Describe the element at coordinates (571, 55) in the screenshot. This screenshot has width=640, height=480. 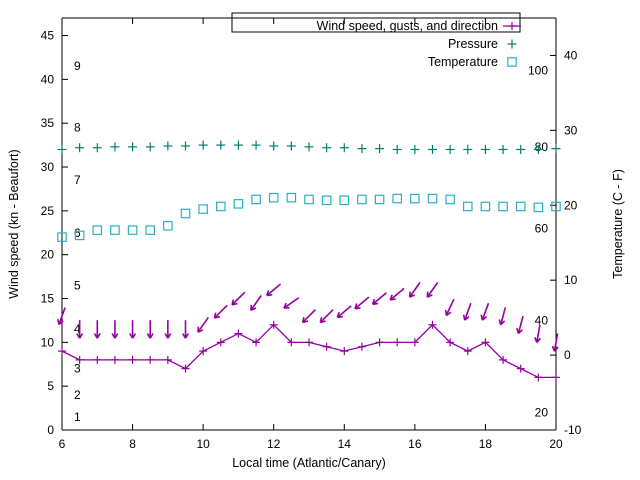
I see `y2-tick-label: 40` at that location.